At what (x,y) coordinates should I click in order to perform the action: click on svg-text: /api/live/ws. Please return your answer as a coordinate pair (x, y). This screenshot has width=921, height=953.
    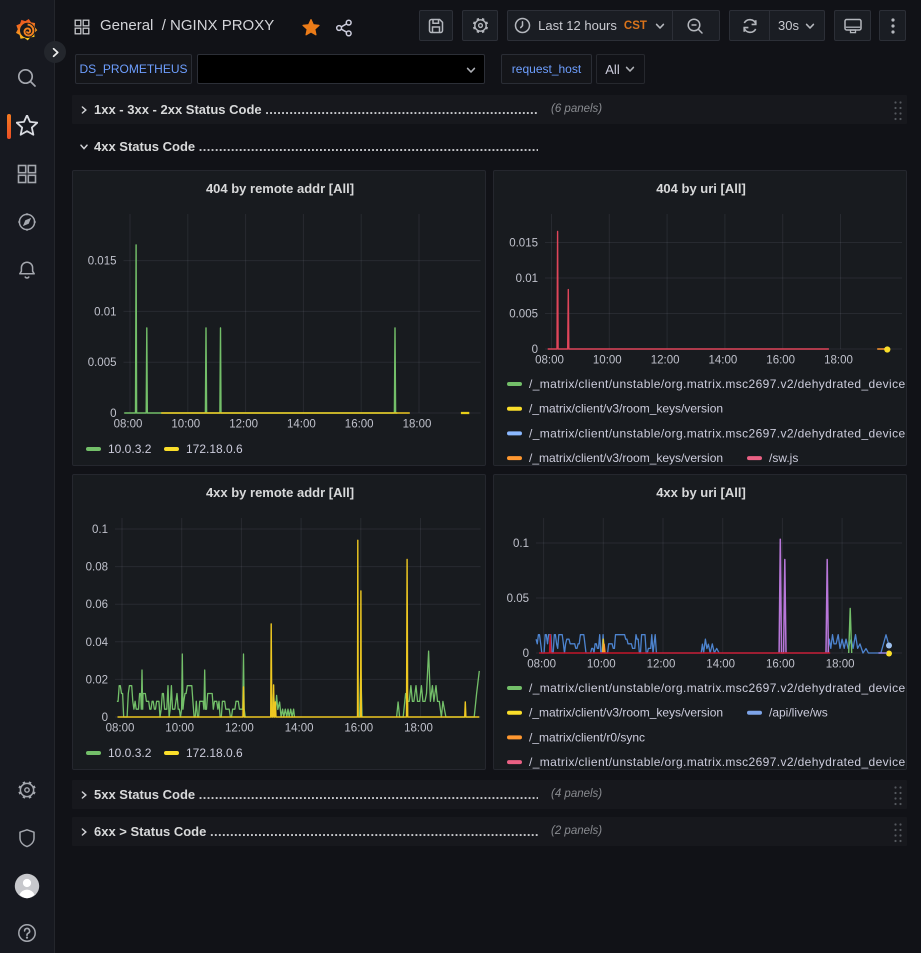
    Looking at the image, I should click on (798, 713).